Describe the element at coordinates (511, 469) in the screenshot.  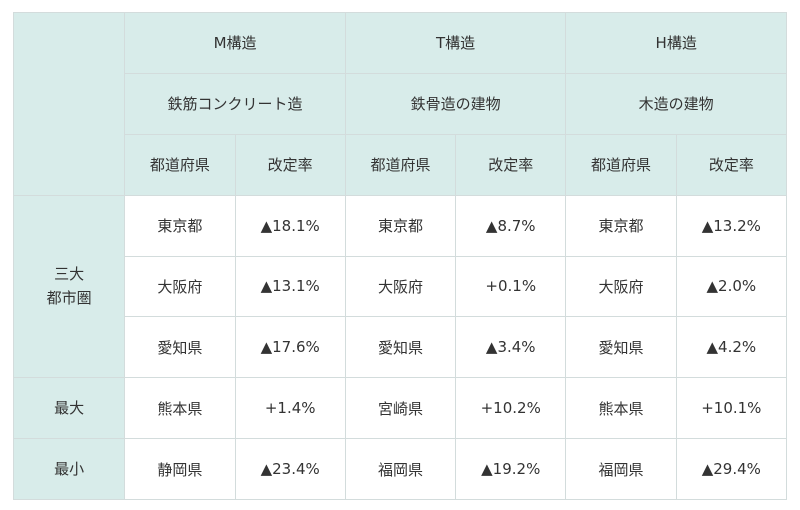
I see `rate-cell: ▲19.2%` at that location.